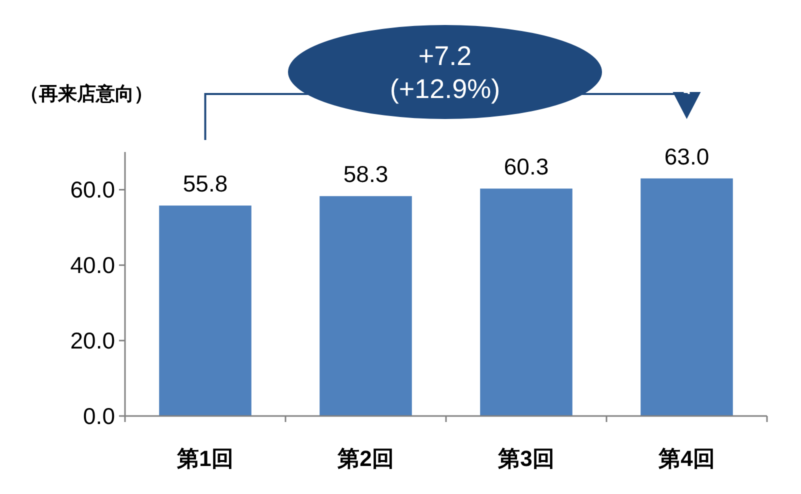 The image size is (801, 494). I want to click on x-tick-label: 第3回, so click(525, 458).